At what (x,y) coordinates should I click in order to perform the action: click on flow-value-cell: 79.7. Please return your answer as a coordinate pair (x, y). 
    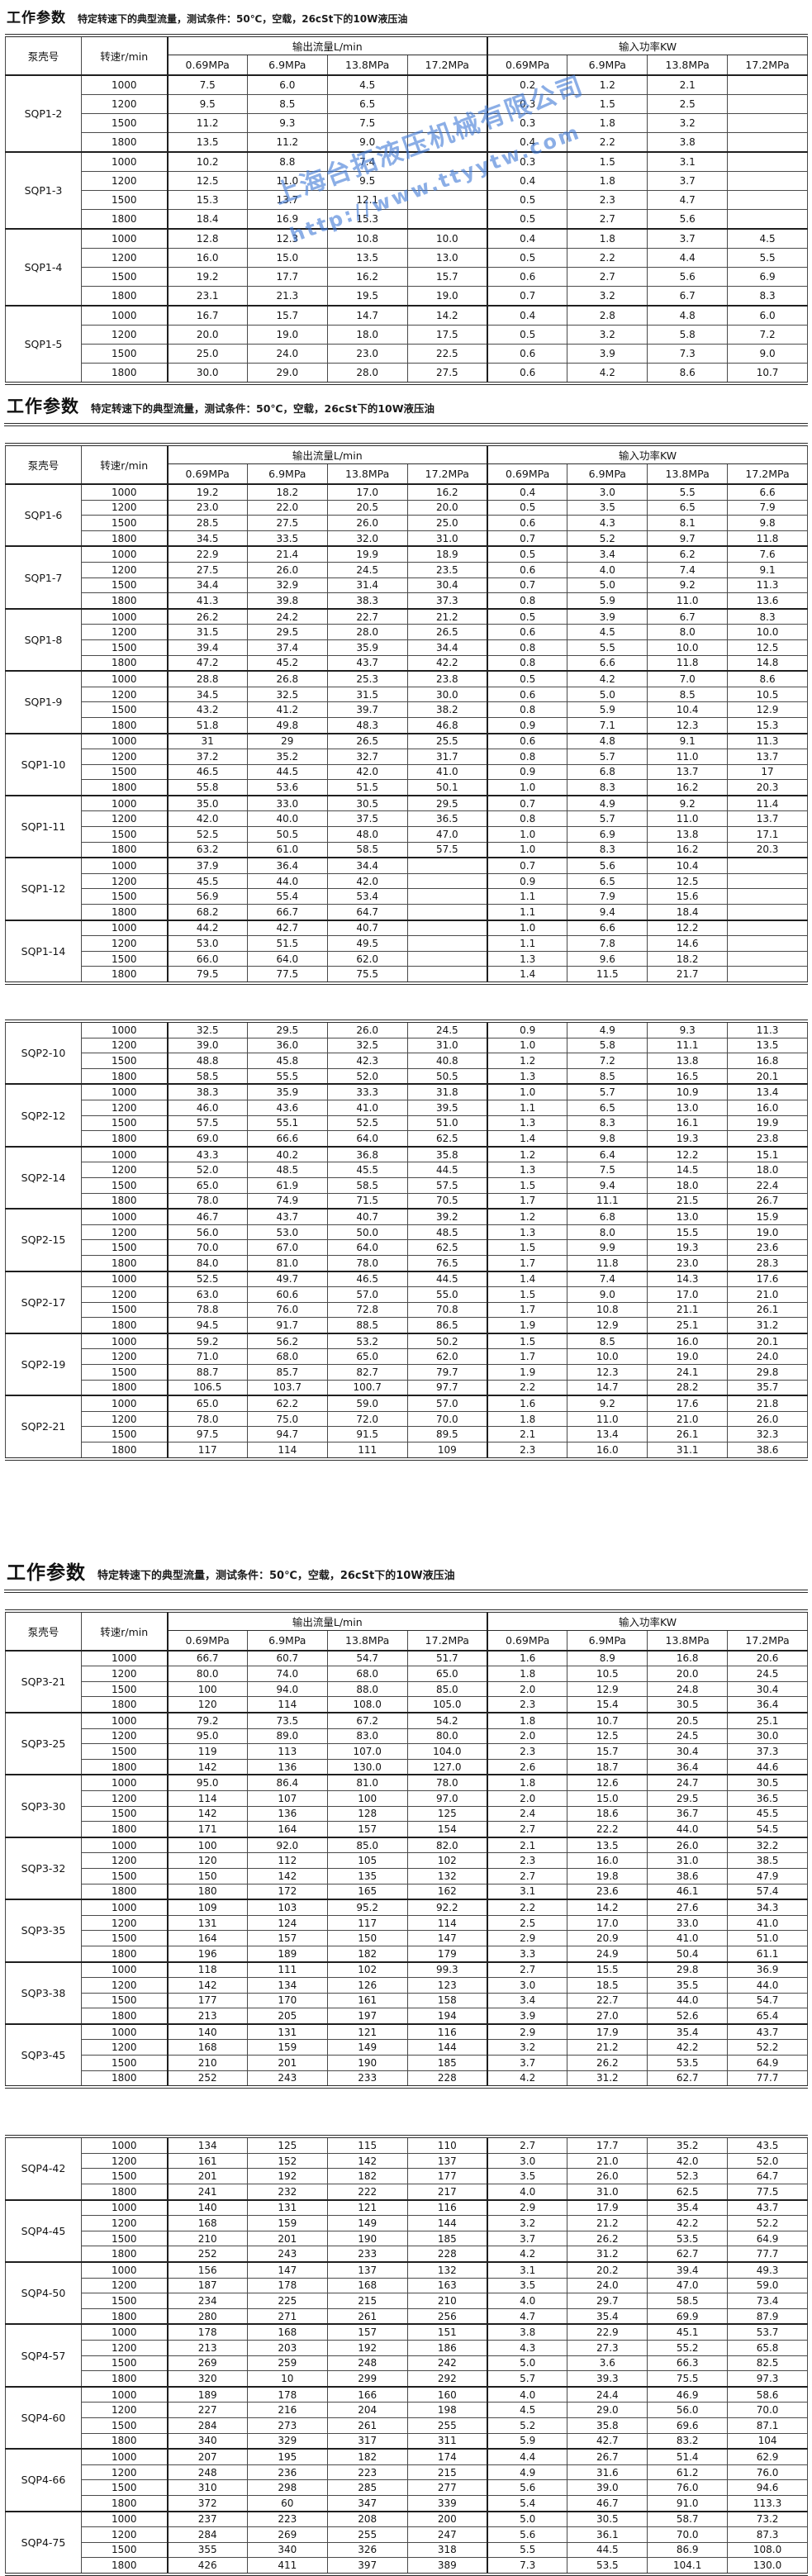
    Looking at the image, I should click on (447, 1372).